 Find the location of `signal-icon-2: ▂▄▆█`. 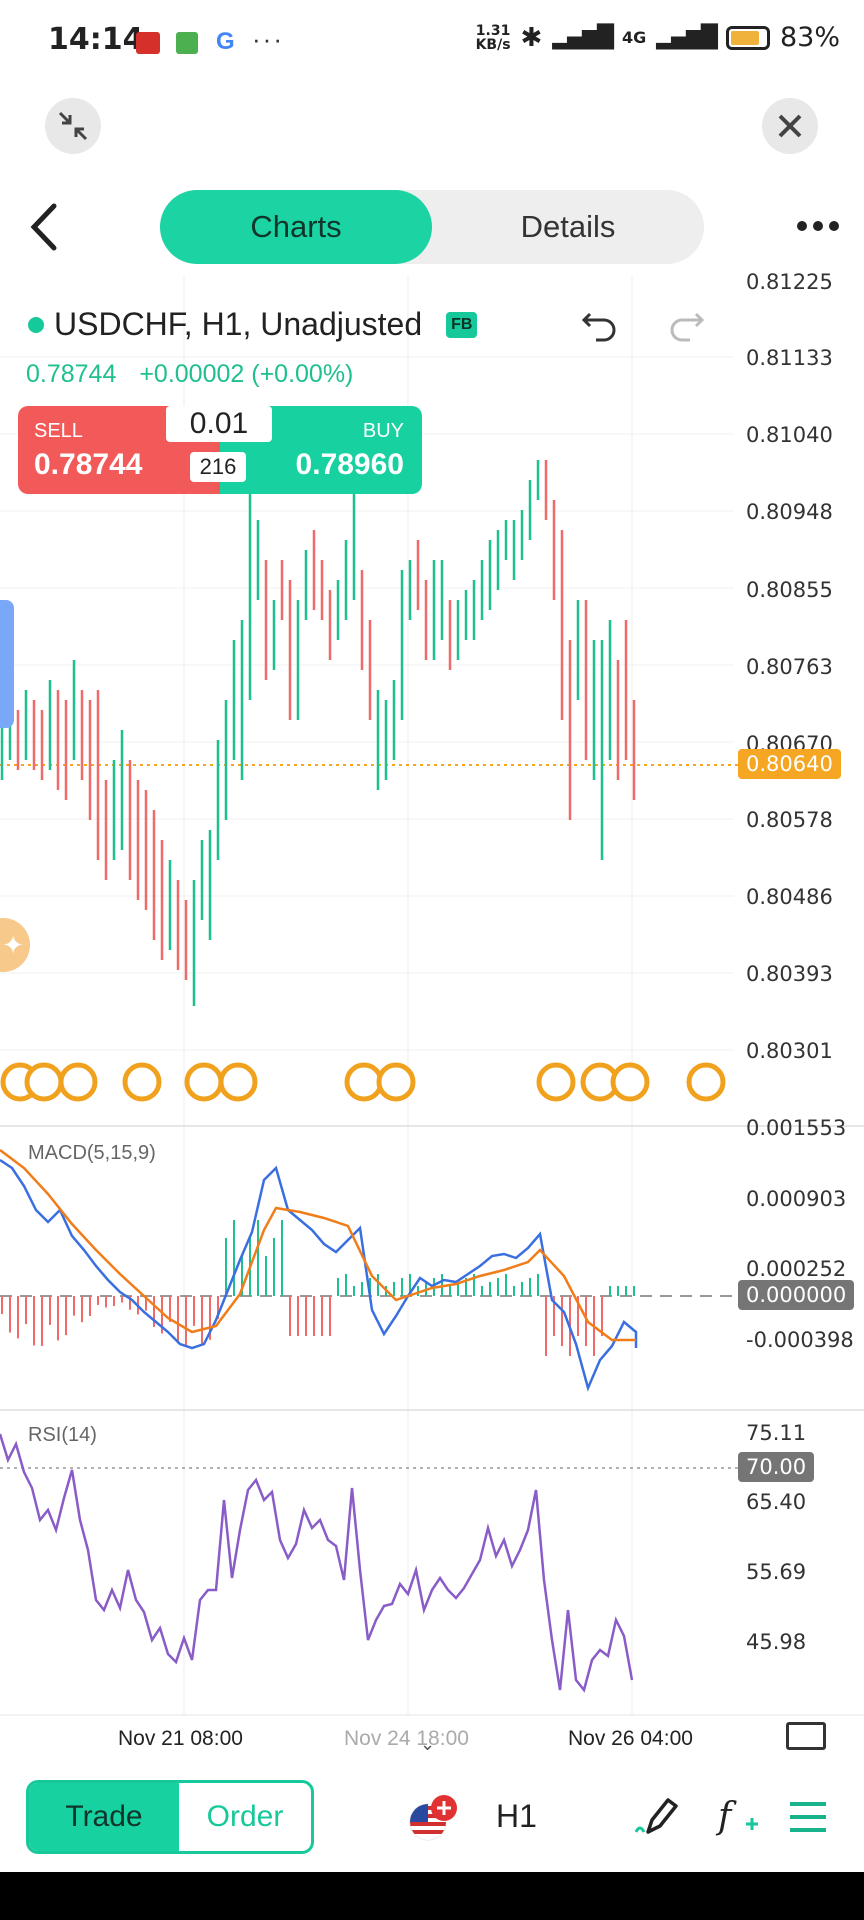

signal-icon-2: ▂▄▆█ is located at coordinates (687, 37).